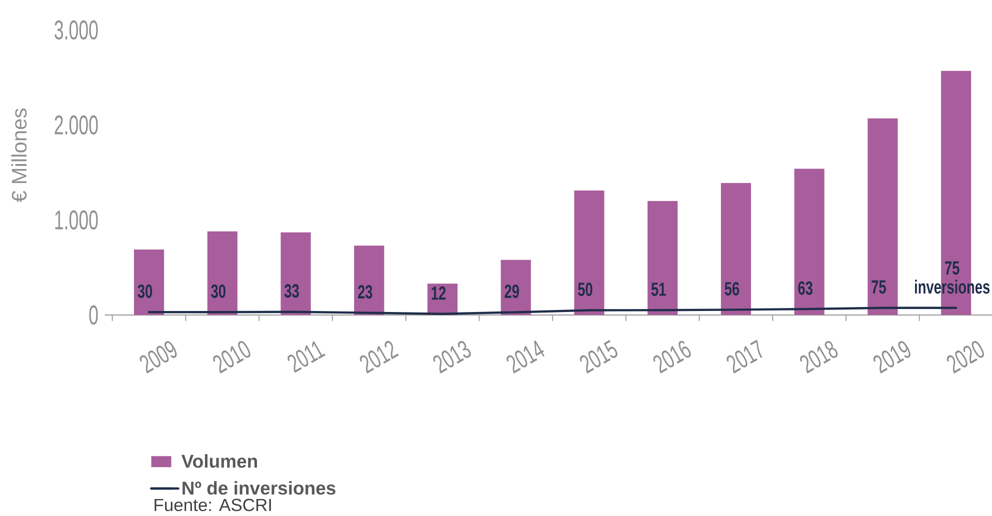 The height and width of the screenshot is (516, 992). What do you see at coordinates (439, 293) in the screenshot?
I see `data-label: 12` at bounding box center [439, 293].